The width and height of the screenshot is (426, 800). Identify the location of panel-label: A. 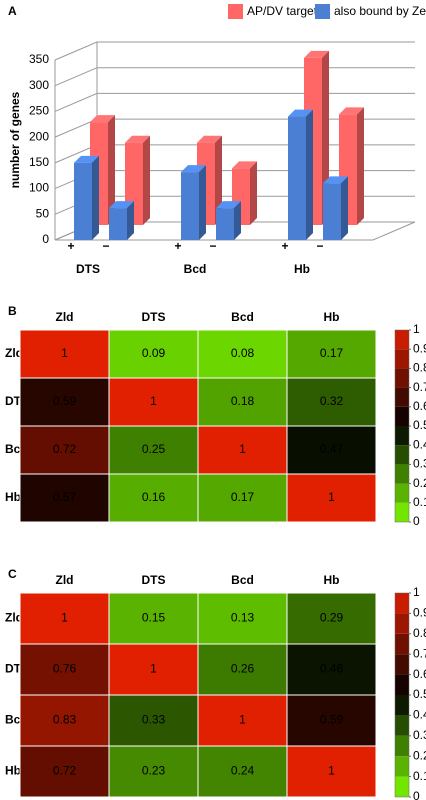
(12, 11).